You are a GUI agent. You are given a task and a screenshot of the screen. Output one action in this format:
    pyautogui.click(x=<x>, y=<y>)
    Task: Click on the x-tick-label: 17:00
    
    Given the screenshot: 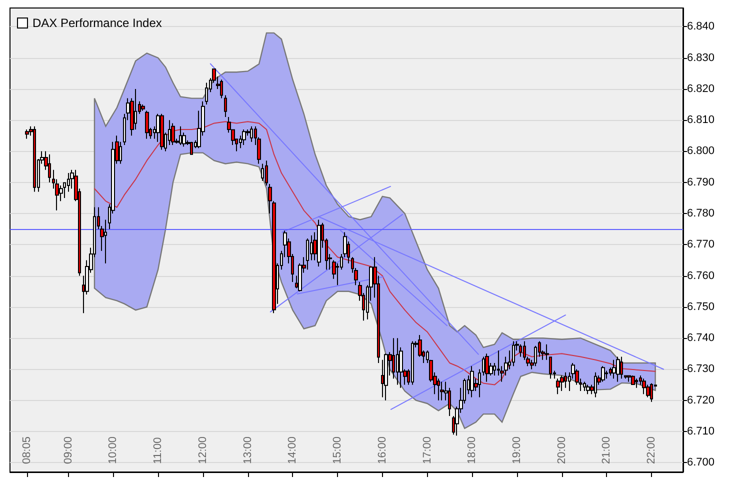 What is the action you would take?
    pyautogui.click(x=427, y=450)
    